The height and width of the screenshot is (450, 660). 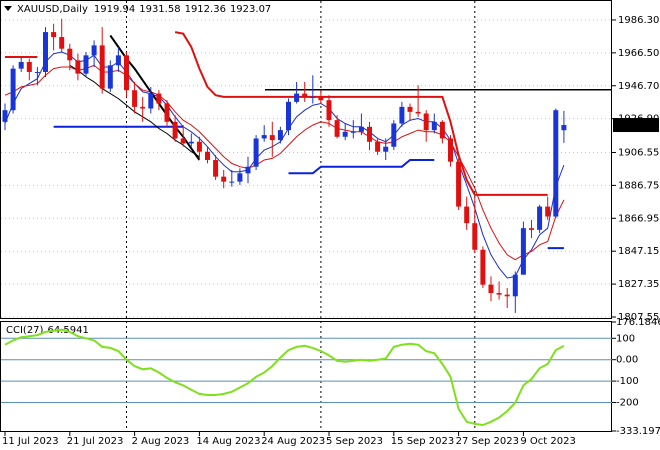 I want to click on y-tick-label: 1986.30, so click(x=638, y=20).